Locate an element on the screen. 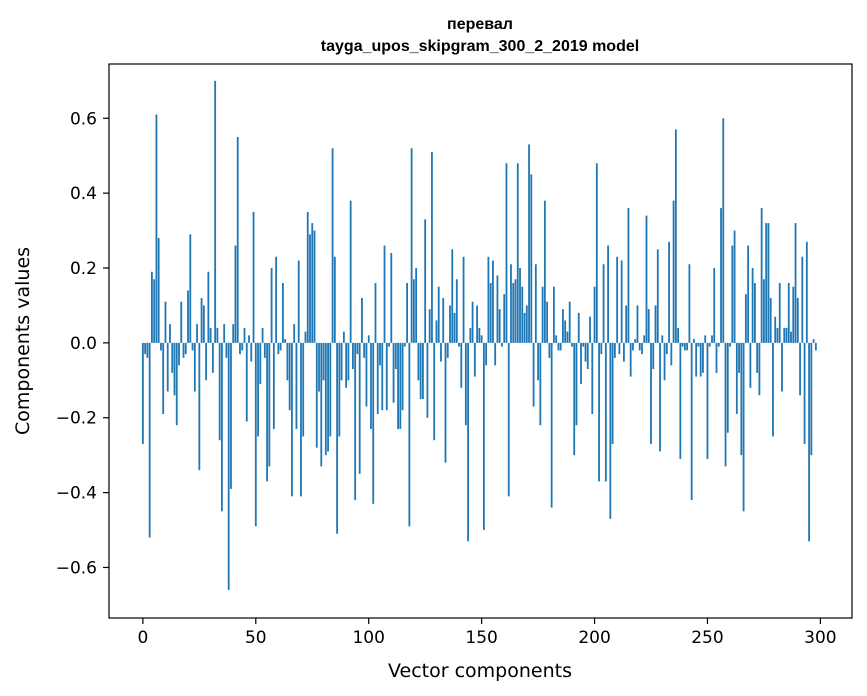  x-tick-label-200: 200 is located at coordinates (594, 638).